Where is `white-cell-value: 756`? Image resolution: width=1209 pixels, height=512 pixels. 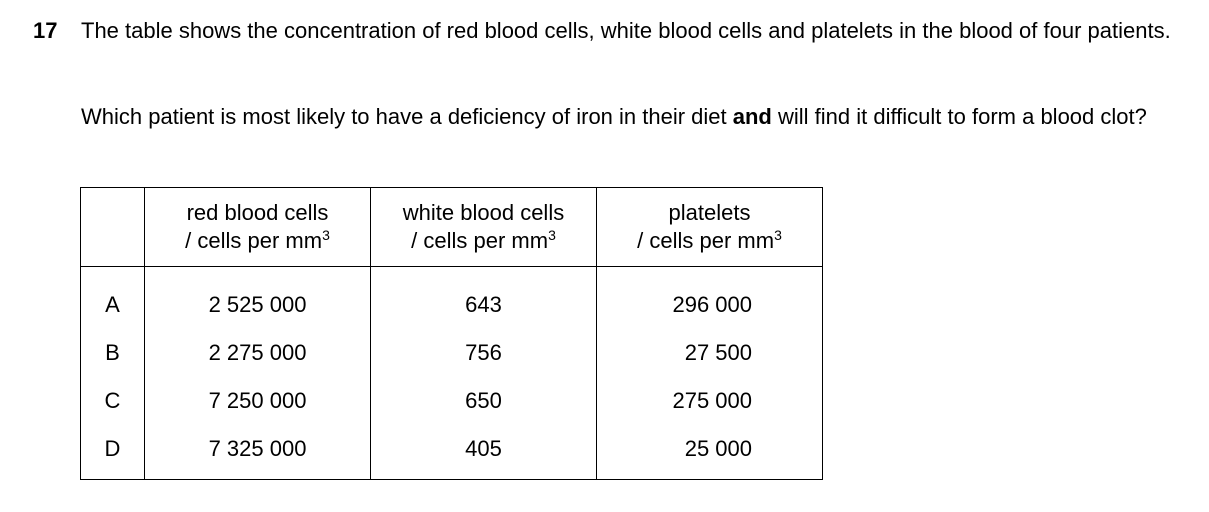
white-cell-value: 756 is located at coordinates (483, 353).